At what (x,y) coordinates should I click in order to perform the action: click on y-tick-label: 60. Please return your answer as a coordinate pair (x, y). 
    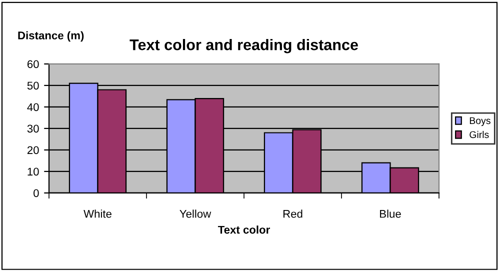
    Looking at the image, I should click on (33, 64).